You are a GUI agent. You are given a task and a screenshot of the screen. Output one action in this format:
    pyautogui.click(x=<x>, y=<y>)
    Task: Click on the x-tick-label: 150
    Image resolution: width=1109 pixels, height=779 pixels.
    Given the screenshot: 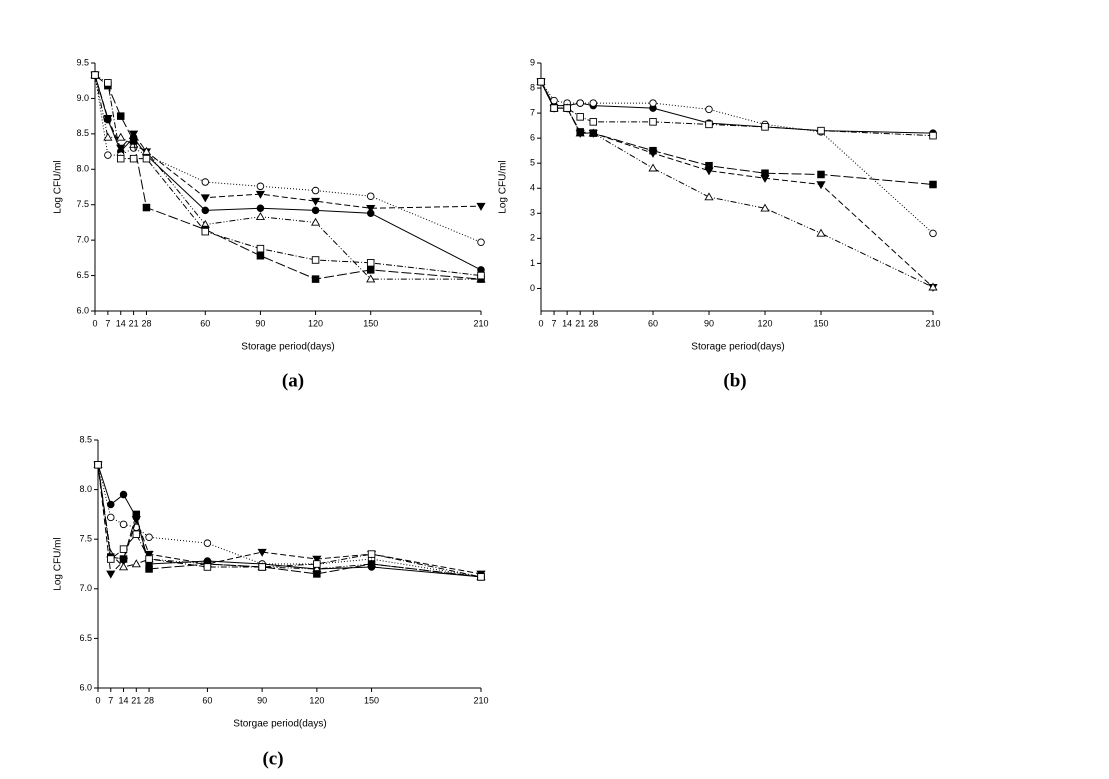 What is the action you would take?
    pyautogui.click(x=371, y=700)
    